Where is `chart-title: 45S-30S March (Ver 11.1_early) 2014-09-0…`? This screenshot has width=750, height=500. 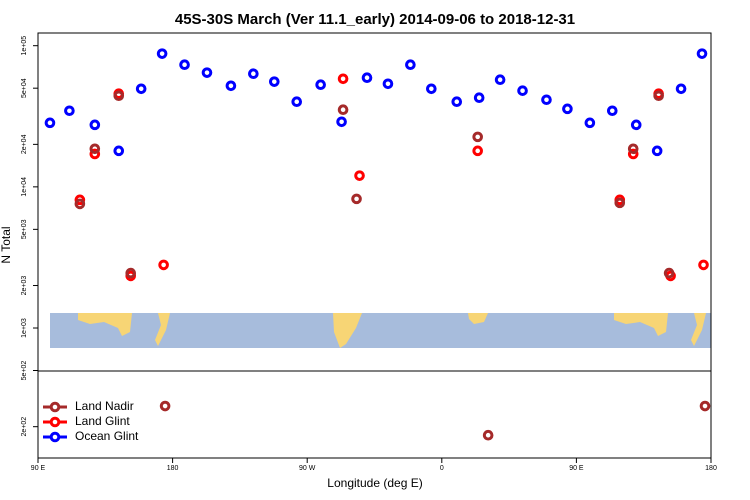
chart-title: 45S-30S March (Ver 11.1_early) 2014-09-0… is located at coordinates (375, 19).